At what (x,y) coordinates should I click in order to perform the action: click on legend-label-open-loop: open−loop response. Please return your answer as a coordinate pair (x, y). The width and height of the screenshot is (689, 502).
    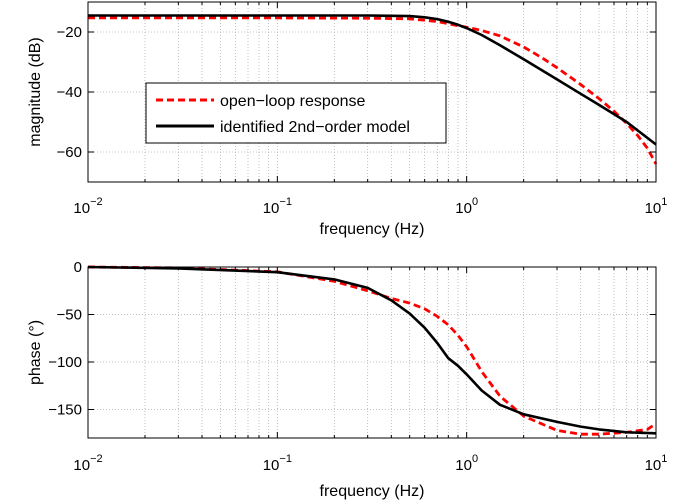
    Looking at the image, I should click on (293, 101).